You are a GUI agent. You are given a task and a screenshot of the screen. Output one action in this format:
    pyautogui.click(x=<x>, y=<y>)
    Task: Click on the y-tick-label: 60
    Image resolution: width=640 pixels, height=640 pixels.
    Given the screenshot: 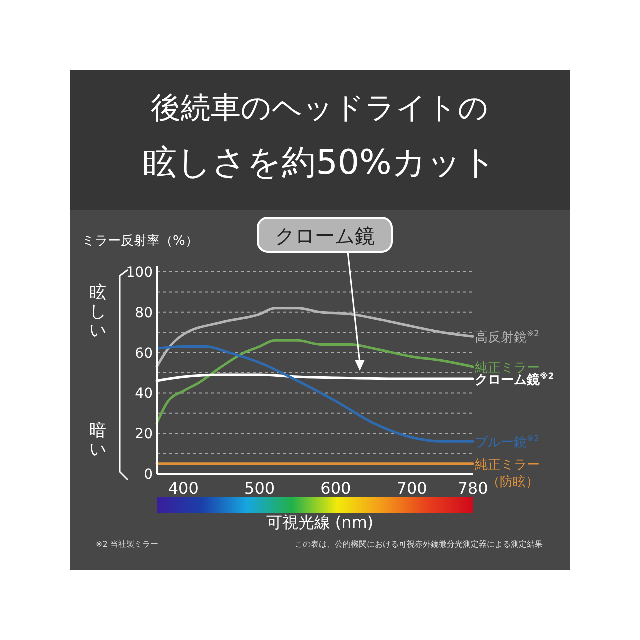 What is the action you would take?
    pyautogui.click(x=144, y=354)
    